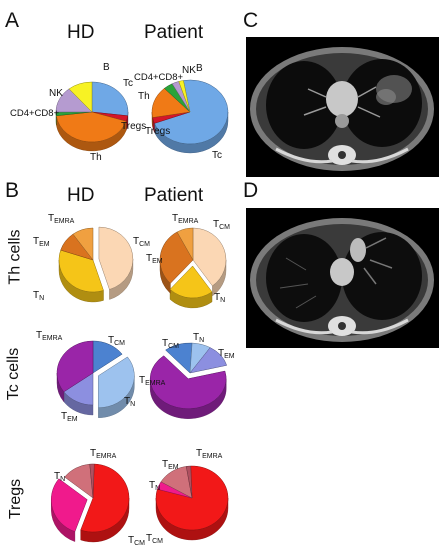 The image size is (442, 550). Describe the element at coordinates (81, 32) in the screenshot. I see `col-header-hd-a: HD` at that location.